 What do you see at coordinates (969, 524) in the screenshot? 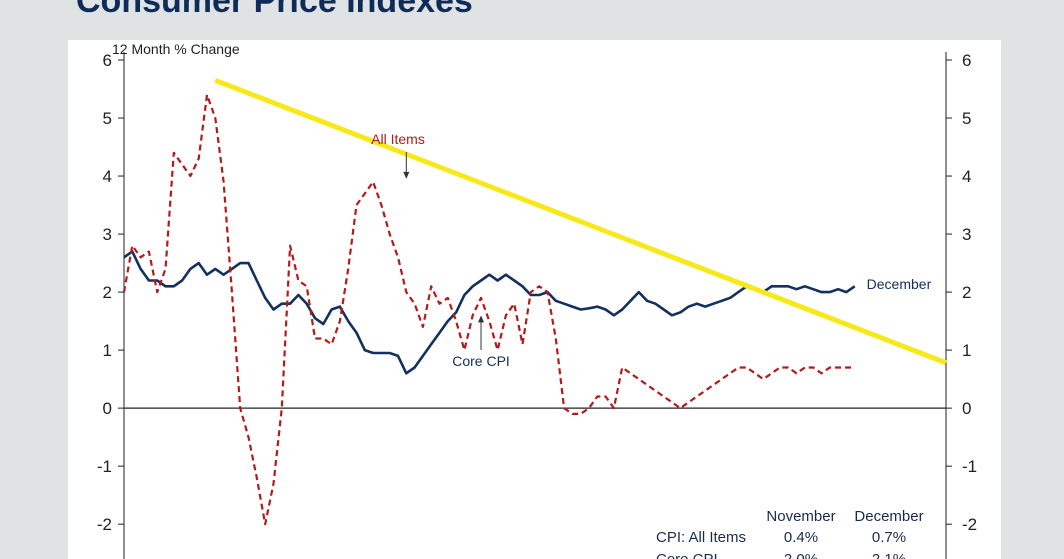
I see `y-tick-label-right: -2` at bounding box center [969, 524].